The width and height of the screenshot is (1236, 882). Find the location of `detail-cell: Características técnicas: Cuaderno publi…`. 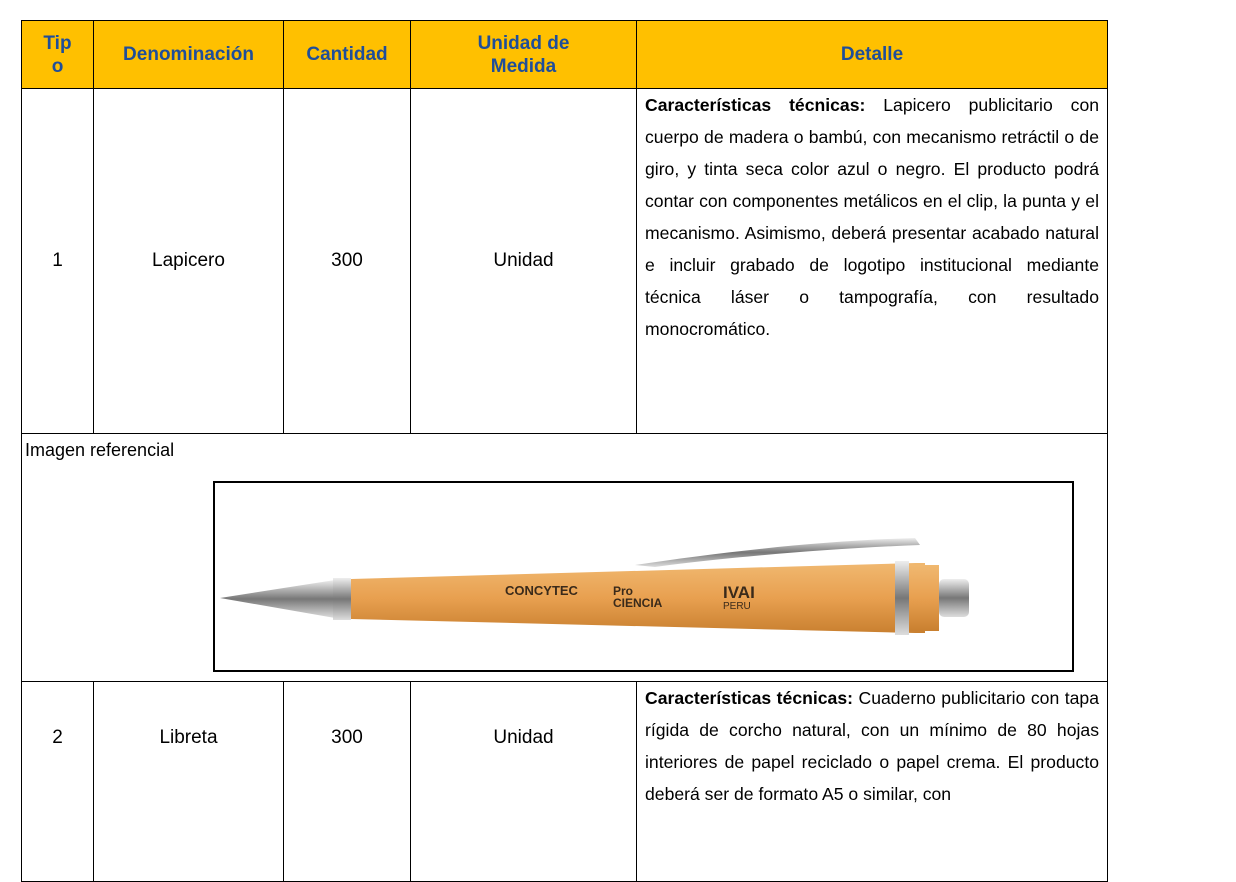

detail-cell: Características técnicas: Cuaderno publi… is located at coordinates (872, 781).